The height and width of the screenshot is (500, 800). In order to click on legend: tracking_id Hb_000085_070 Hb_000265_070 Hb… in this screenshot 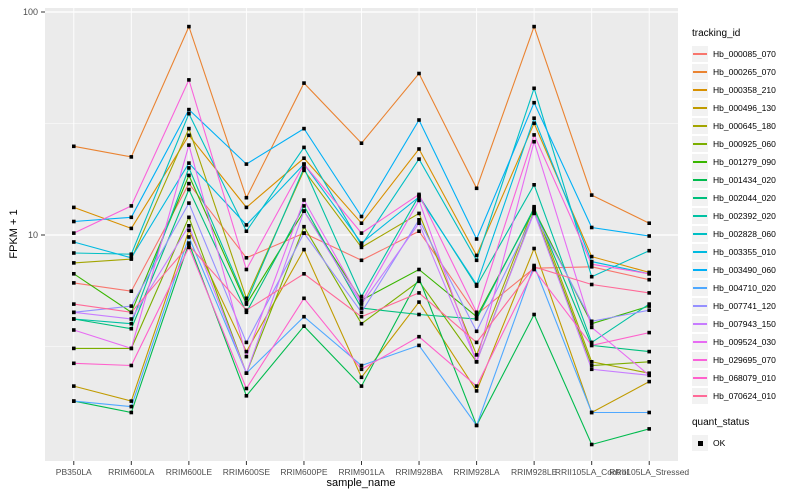, I will do `click(745, 240)`.